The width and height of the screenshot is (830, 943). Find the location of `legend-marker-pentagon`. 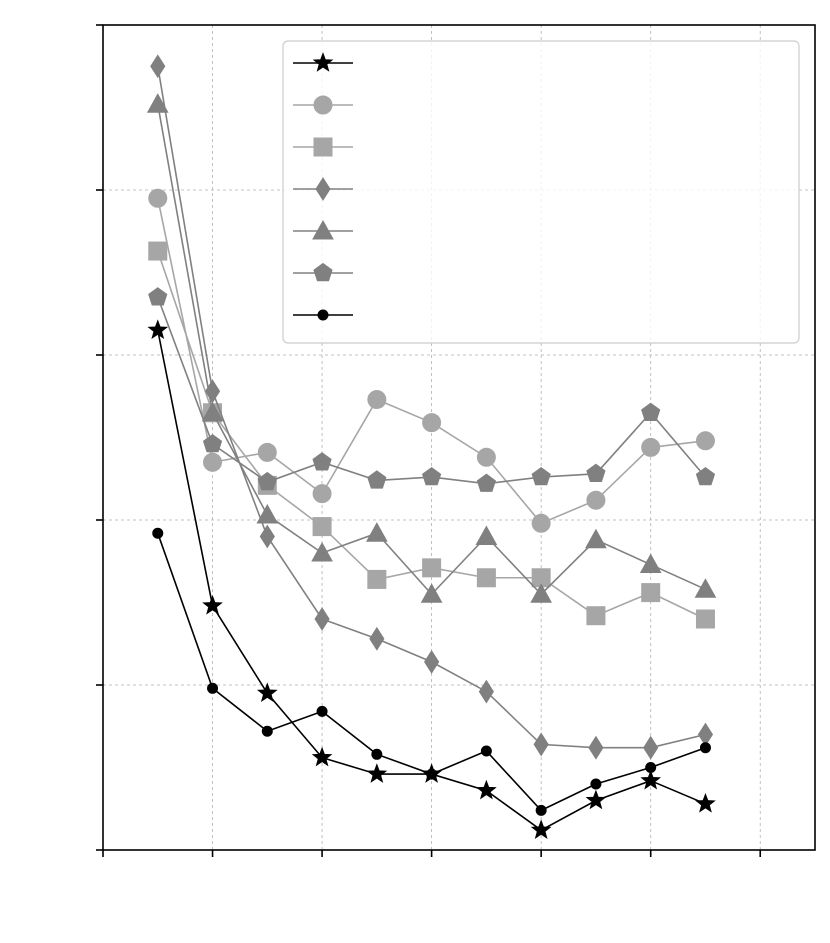

legend-marker-pentagon is located at coordinates (323, 272).